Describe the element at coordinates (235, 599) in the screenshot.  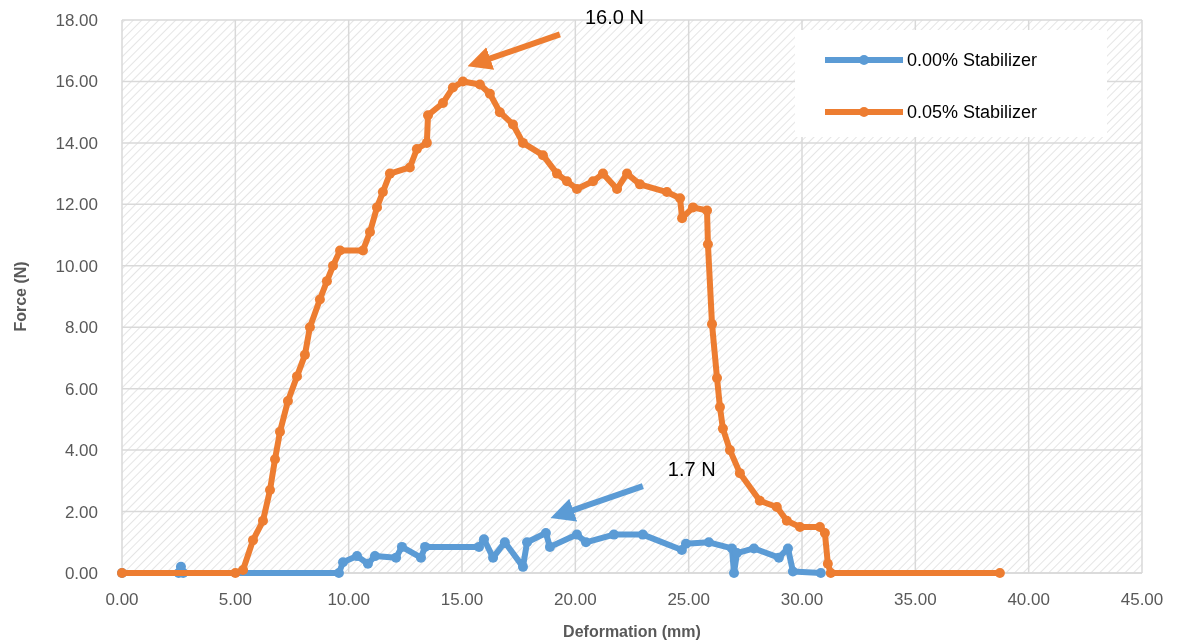
I see `x-tick-label: 5.00` at that location.